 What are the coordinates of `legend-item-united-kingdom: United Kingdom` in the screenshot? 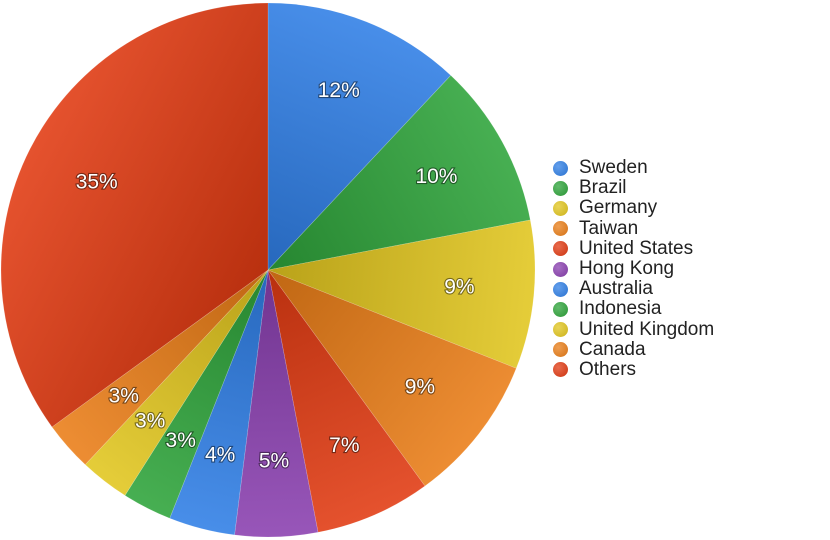 It's located at (634, 329).